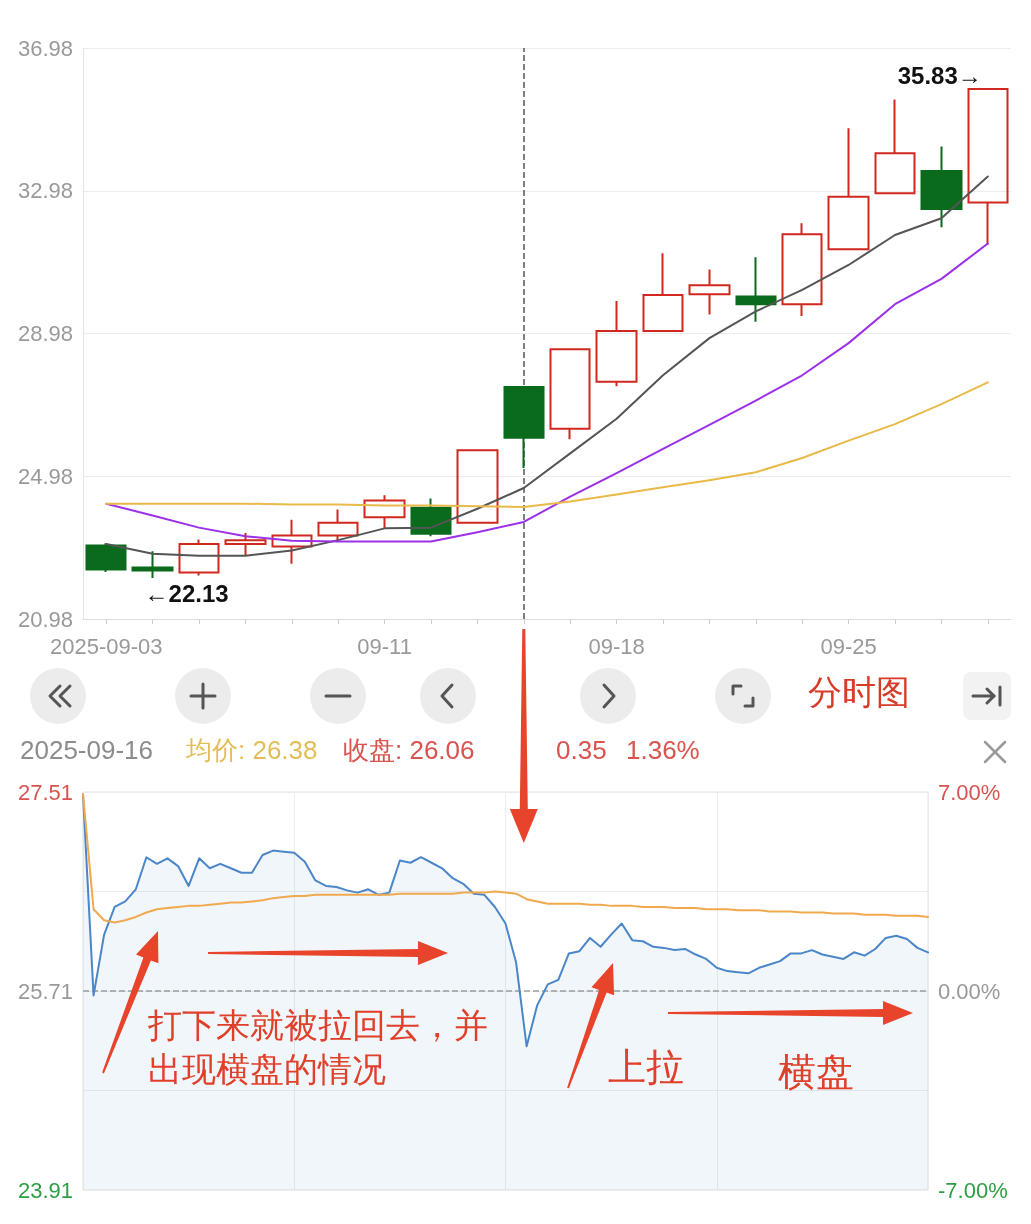 This screenshot has height=1224, width=1031. I want to click on y-tick-label: 25.71, so click(45, 991).